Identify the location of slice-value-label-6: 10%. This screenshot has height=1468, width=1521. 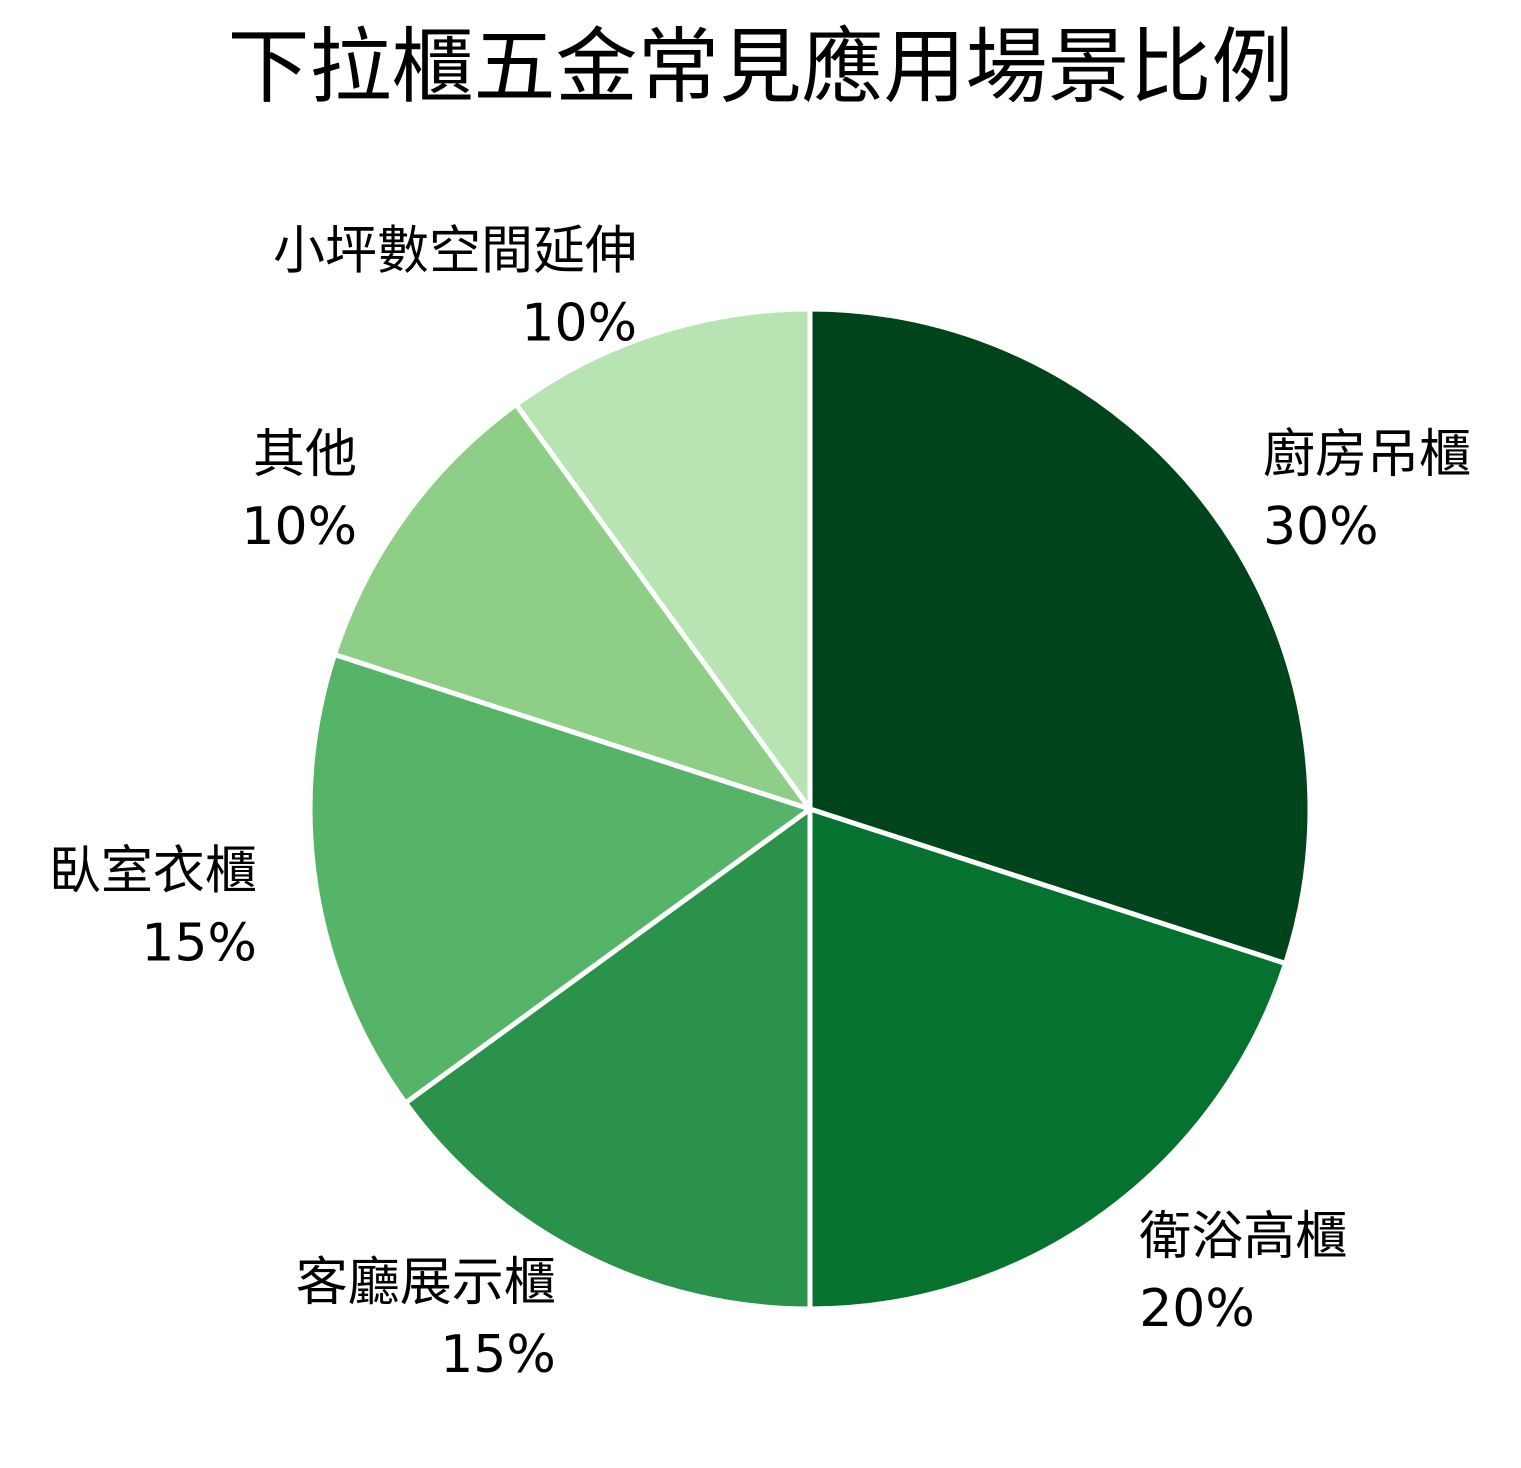
(579, 323).